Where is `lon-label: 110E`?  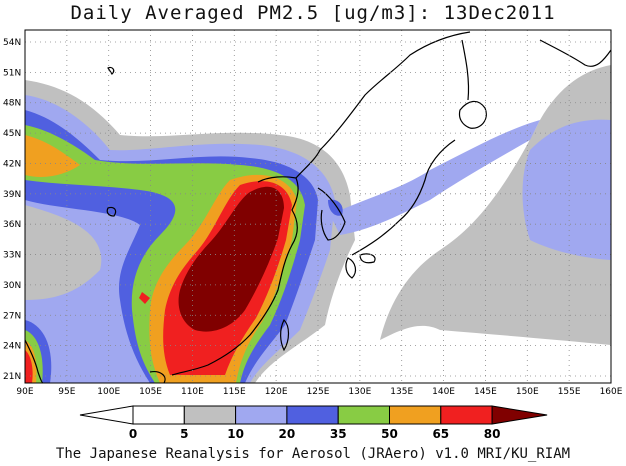
lon-label: 110E is located at coordinates (192, 392).